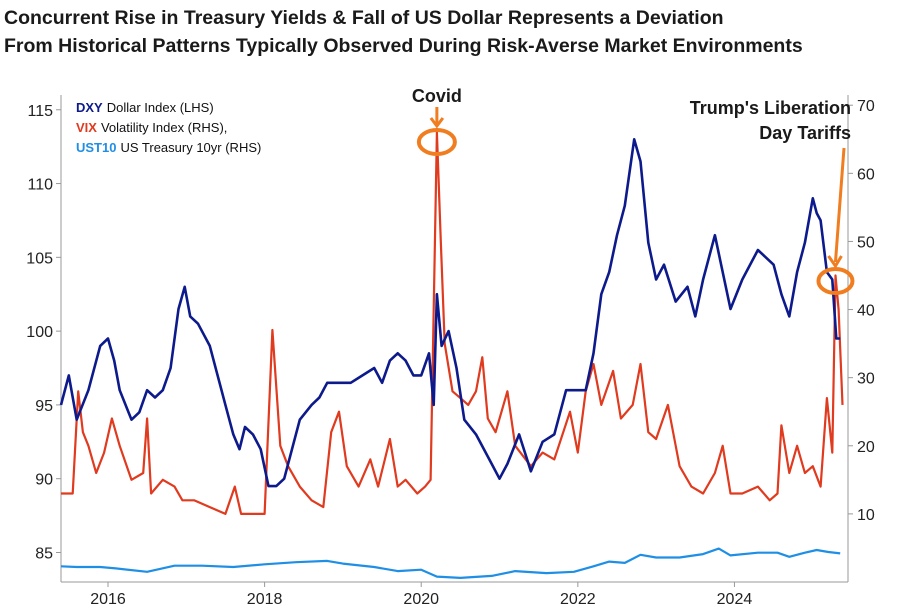  Describe the element at coordinates (839, 205) in the screenshot. I see `tariffs-arrow-shaft` at that location.